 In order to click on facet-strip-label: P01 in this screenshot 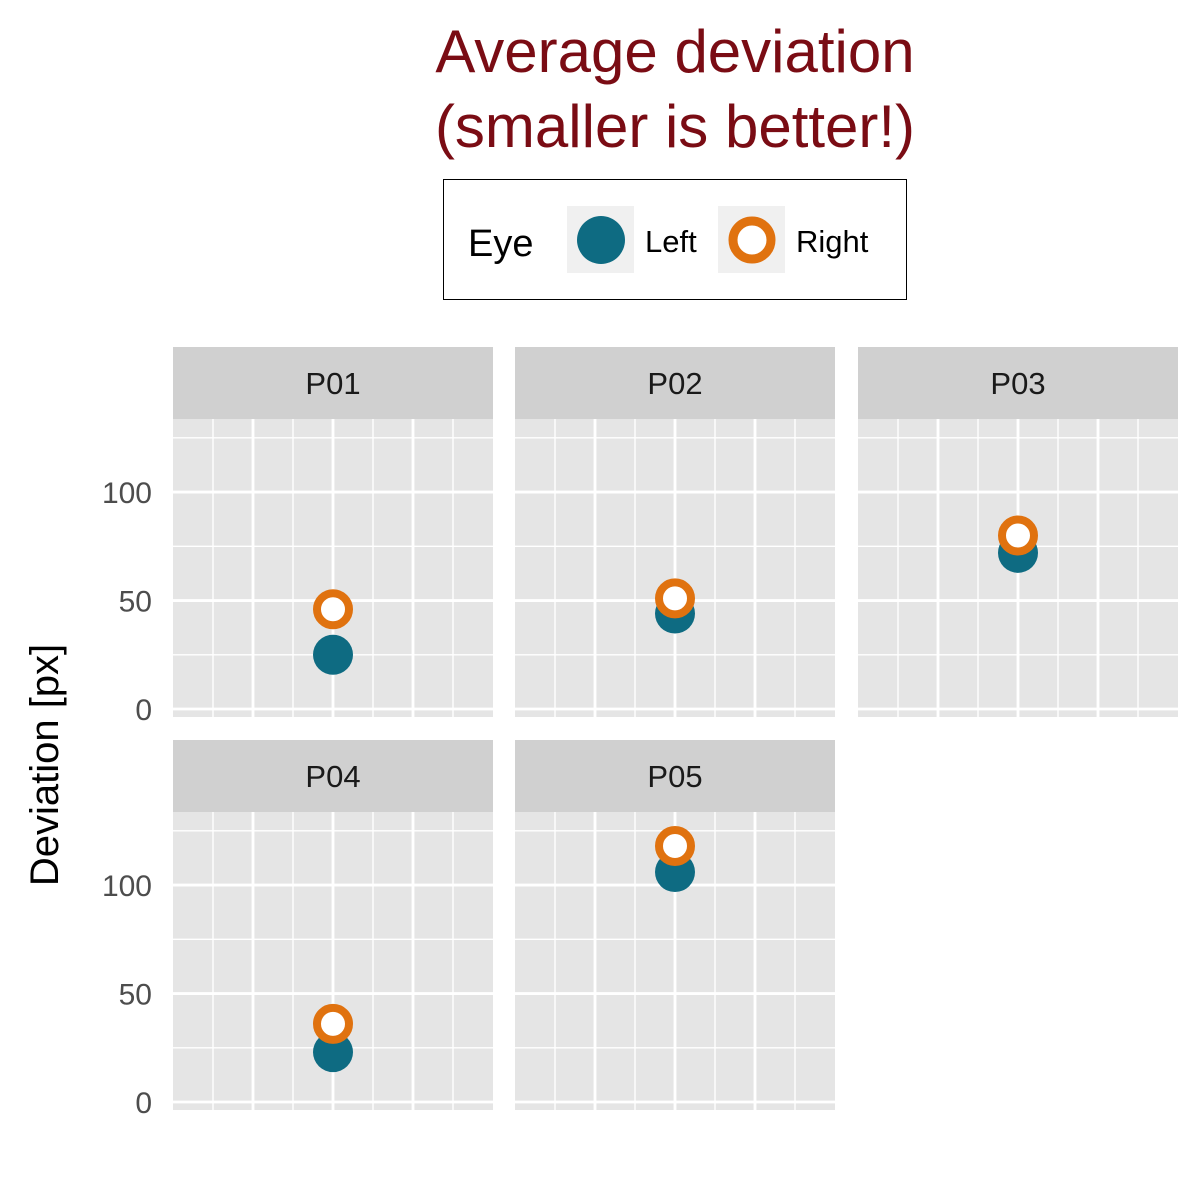, I will do `click(332, 383)`.